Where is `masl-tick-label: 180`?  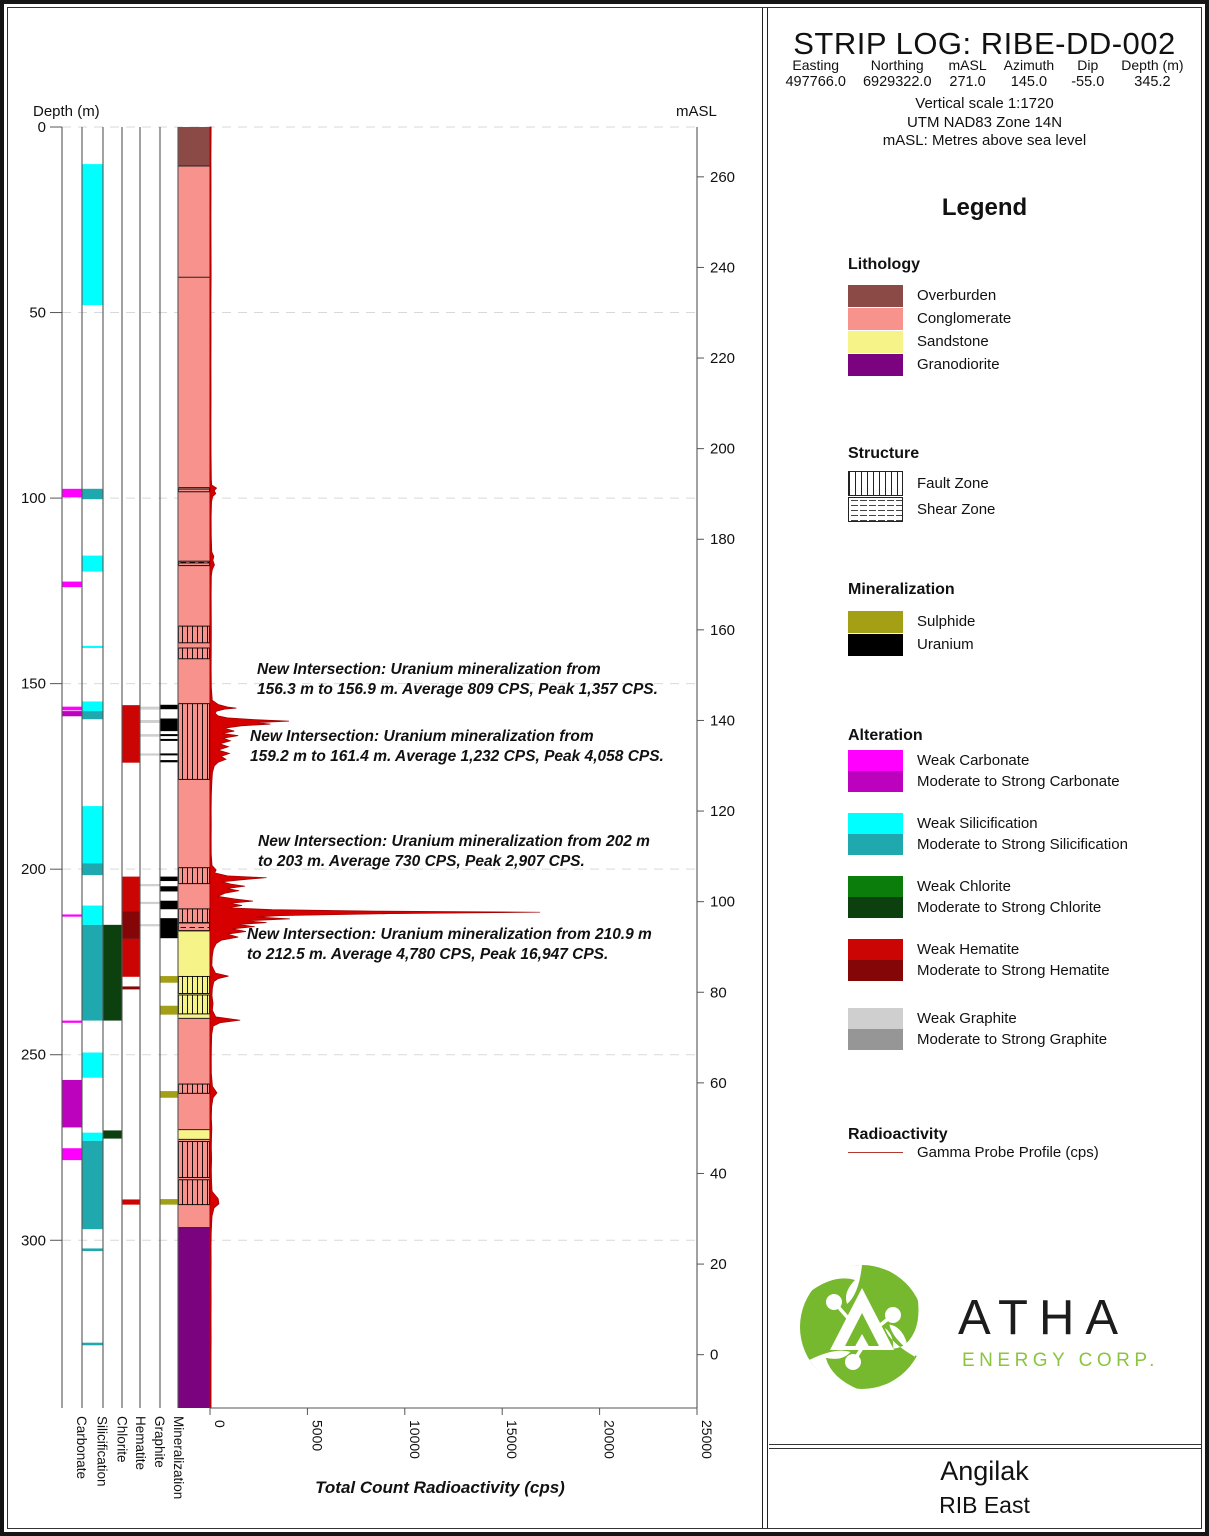
masl-tick-label: 180 is located at coordinates (722, 539).